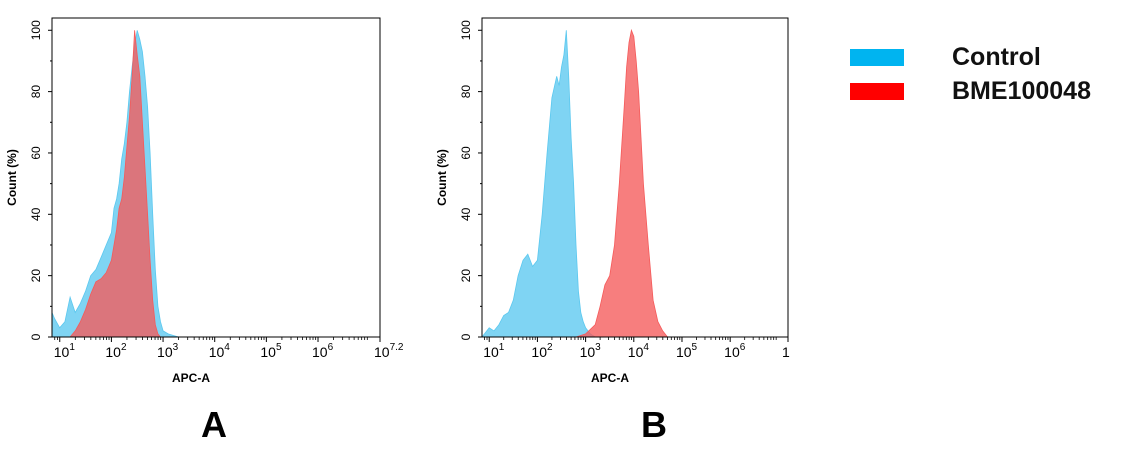  I want to click on legend-item-control: Control, so click(970, 57).